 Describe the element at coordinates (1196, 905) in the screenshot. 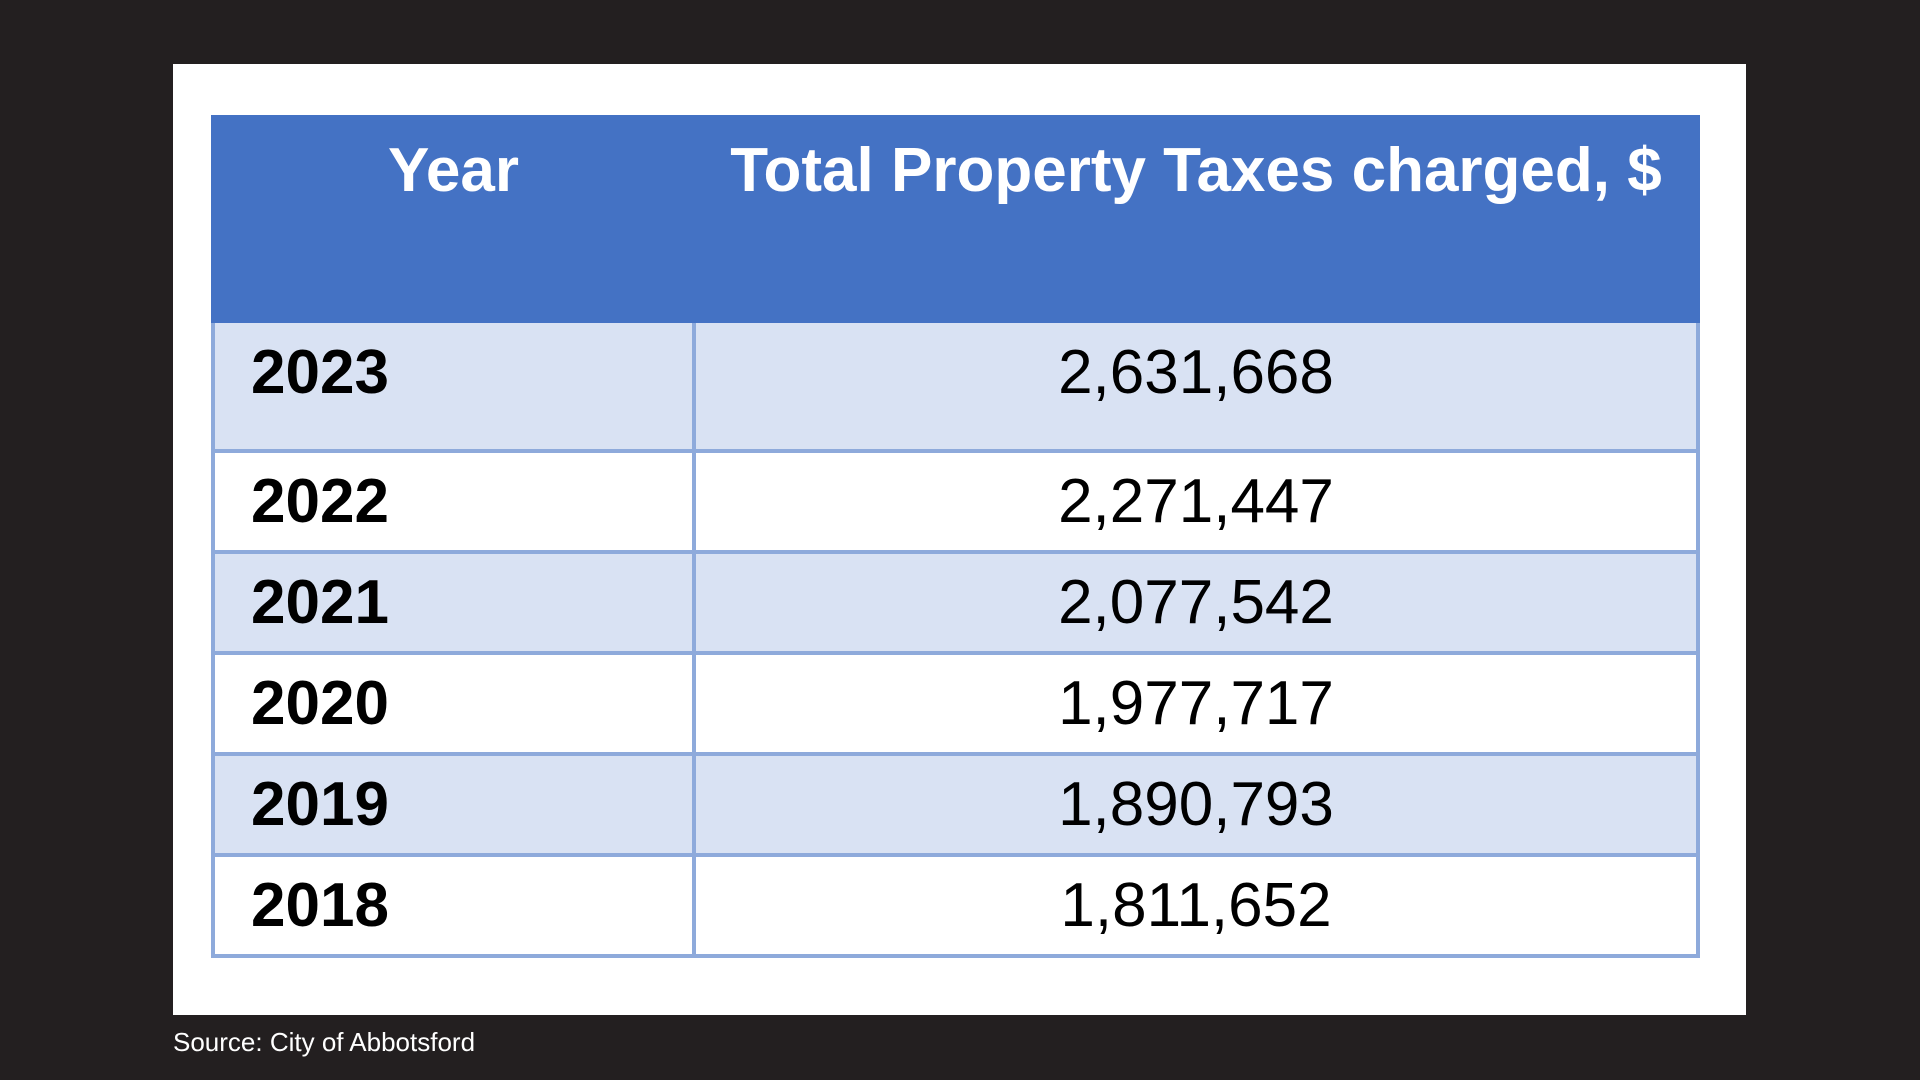

I see `taxes-cell: 1,811,652` at that location.